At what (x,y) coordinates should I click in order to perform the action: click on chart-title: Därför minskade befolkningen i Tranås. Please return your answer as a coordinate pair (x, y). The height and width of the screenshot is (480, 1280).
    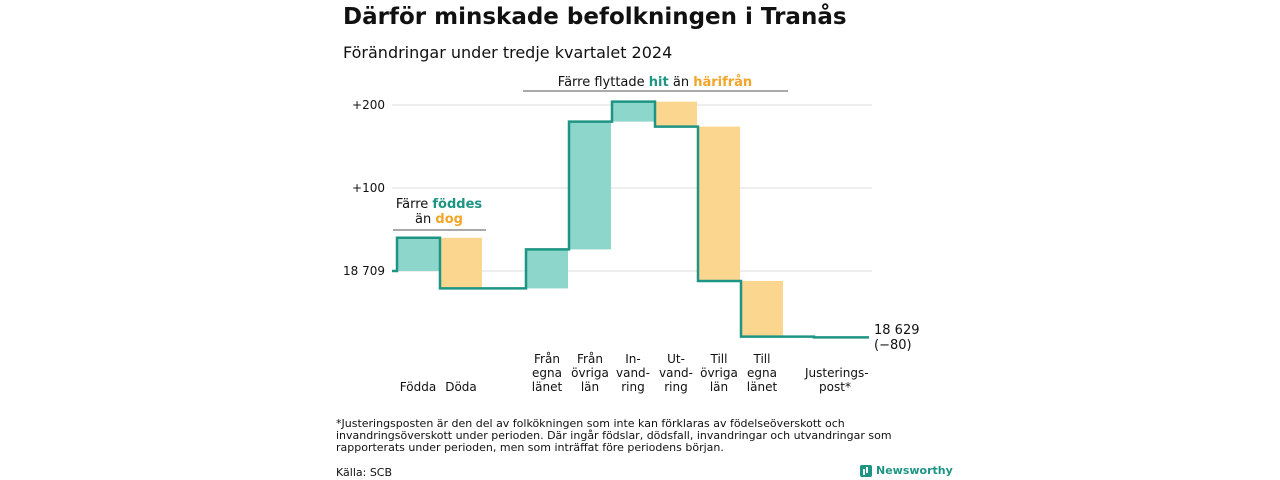
    Looking at the image, I should click on (595, 17).